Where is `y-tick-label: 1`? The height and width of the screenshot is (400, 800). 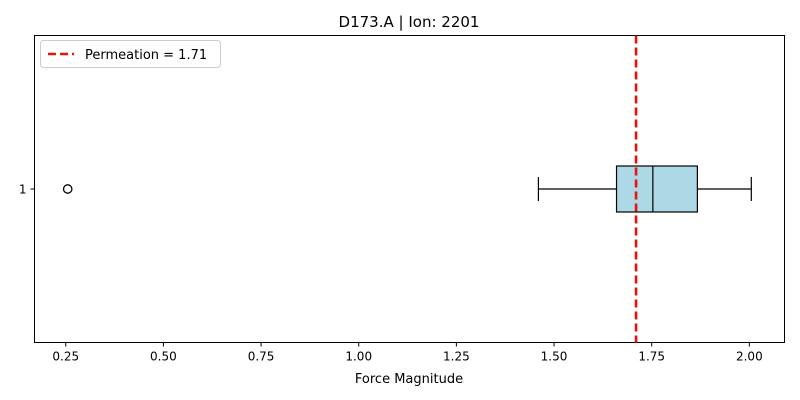
y-tick-label: 1 is located at coordinates (23, 190).